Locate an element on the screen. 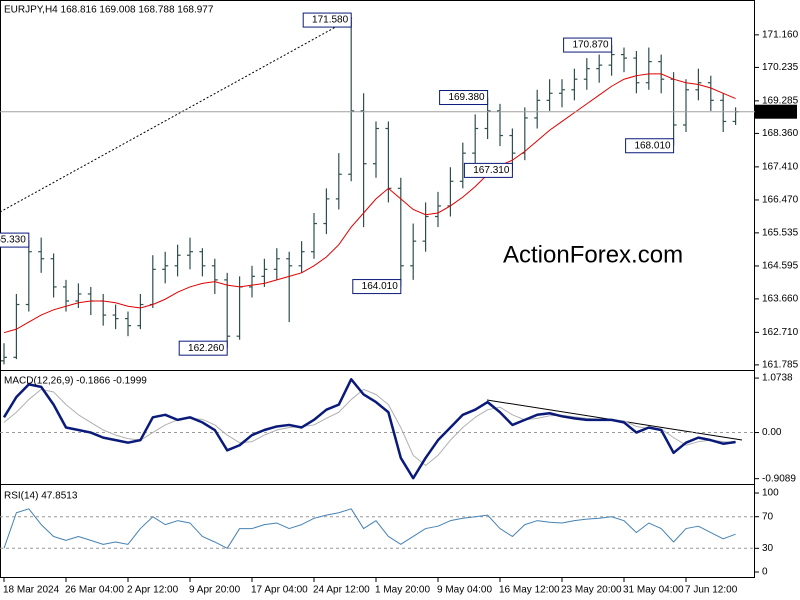 This screenshot has width=800, height=600. series-line is located at coordinates (369, 528).